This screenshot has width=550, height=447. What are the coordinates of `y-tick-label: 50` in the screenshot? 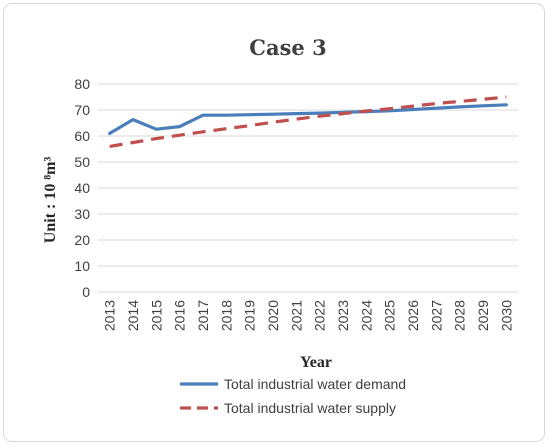 It's located at (82, 162).